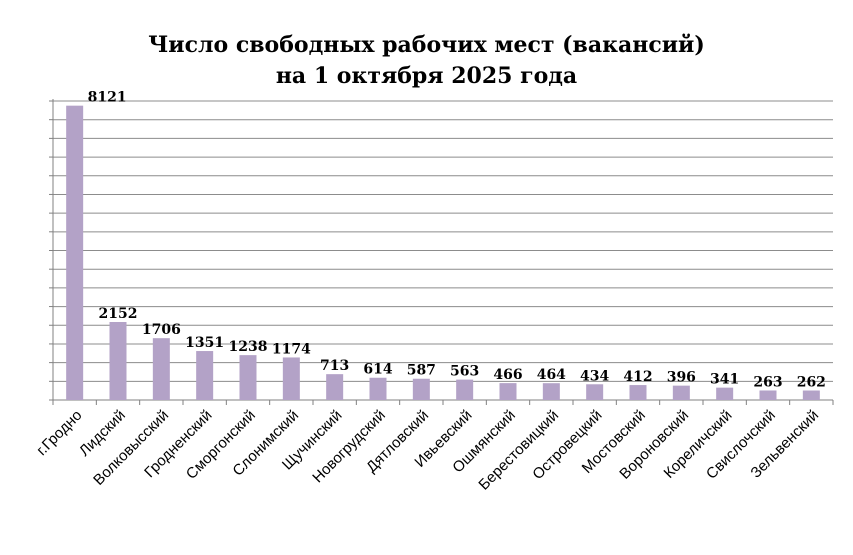  Describe the element at coordinates (681, 378) in the screenshot. I see `data-label: 396` at that location.